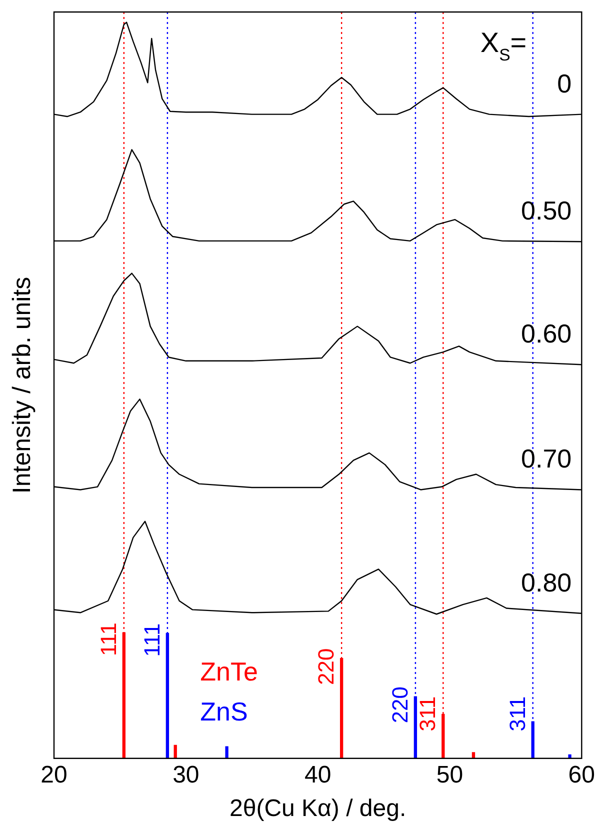 This screenshot has width=598, height=830. What do you see at coordinates (318, 774) in the screenshot?
I see `x-tick-label: 40` at bounding box center [318, 774].